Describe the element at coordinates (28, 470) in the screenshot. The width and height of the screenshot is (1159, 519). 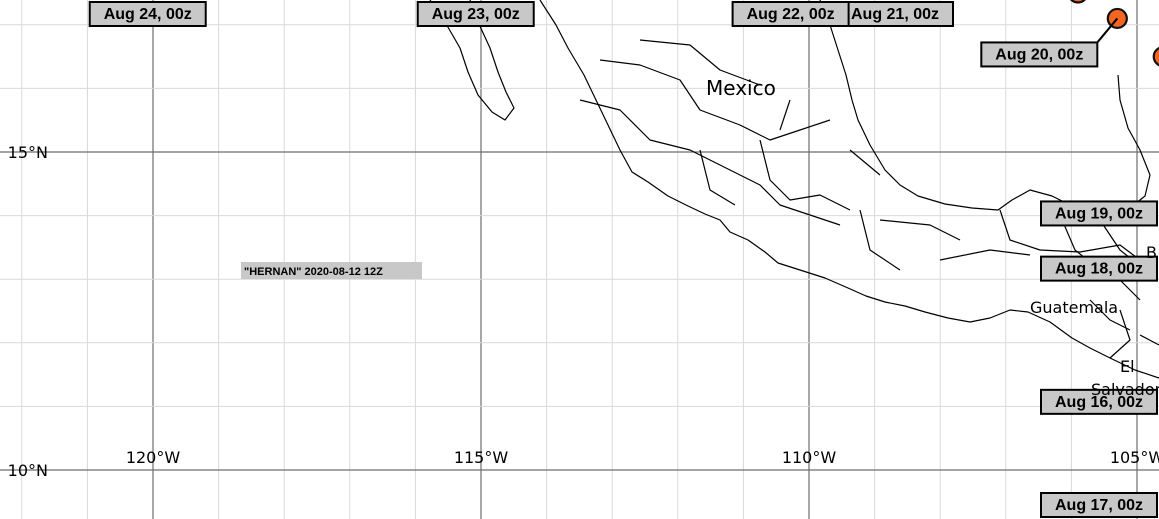
I see `lat-tick-label: 10°N` at that location.